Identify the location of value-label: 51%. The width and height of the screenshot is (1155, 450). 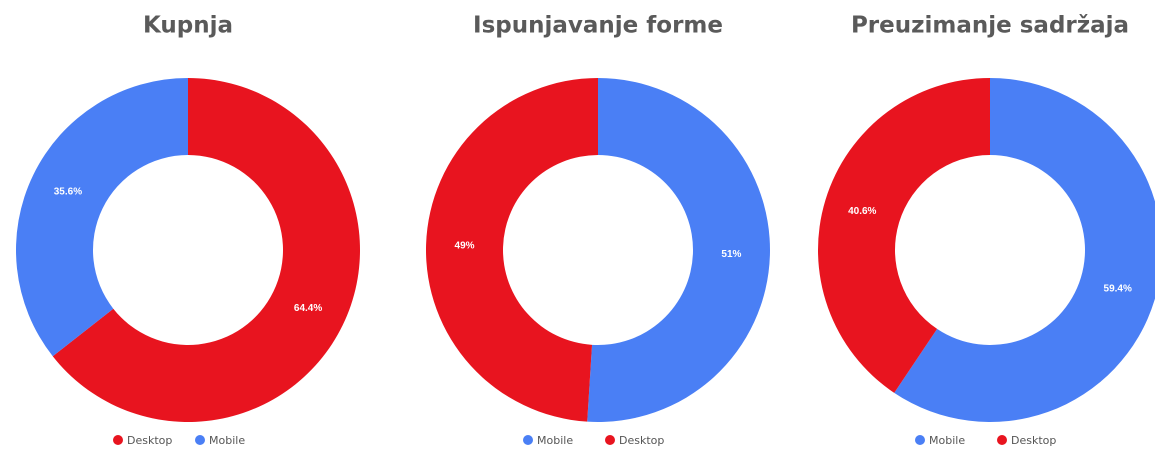
(731, 254).